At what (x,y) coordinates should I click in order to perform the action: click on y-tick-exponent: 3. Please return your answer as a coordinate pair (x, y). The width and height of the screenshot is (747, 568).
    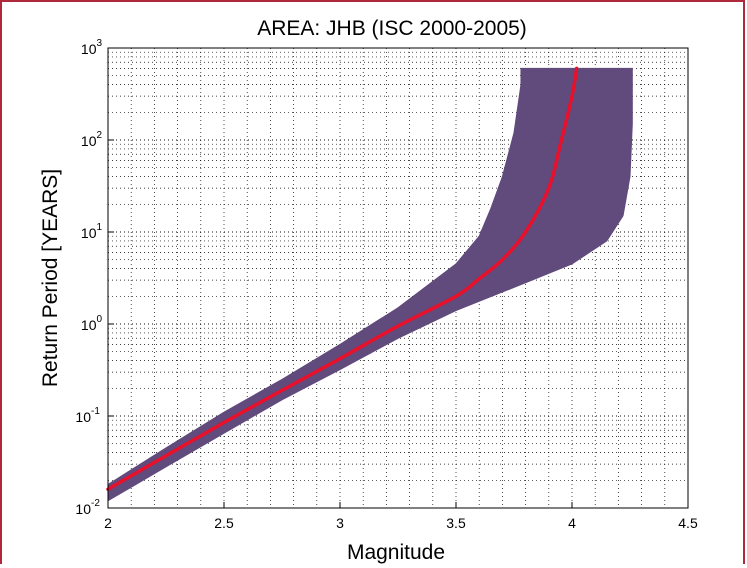
    Looking at the image, I should click on (100, 43).